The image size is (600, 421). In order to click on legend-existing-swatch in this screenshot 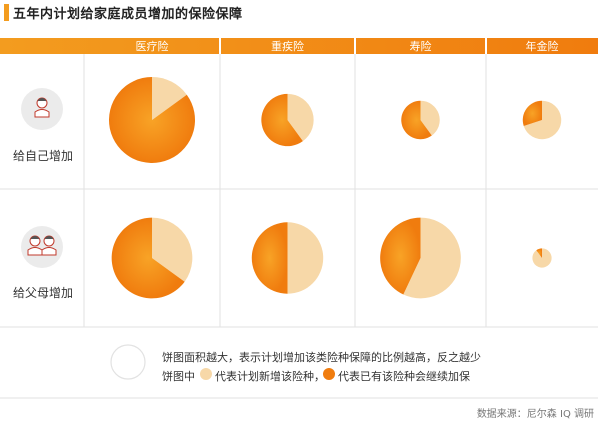, I will do `click(329, 374)`.